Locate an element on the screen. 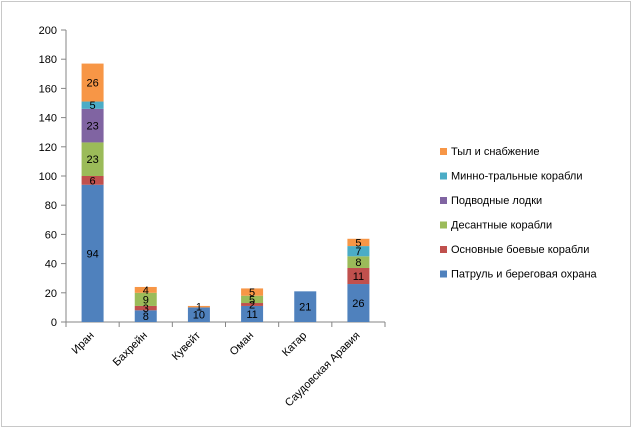  data-label: 3 is located at coordinates (146, 309).